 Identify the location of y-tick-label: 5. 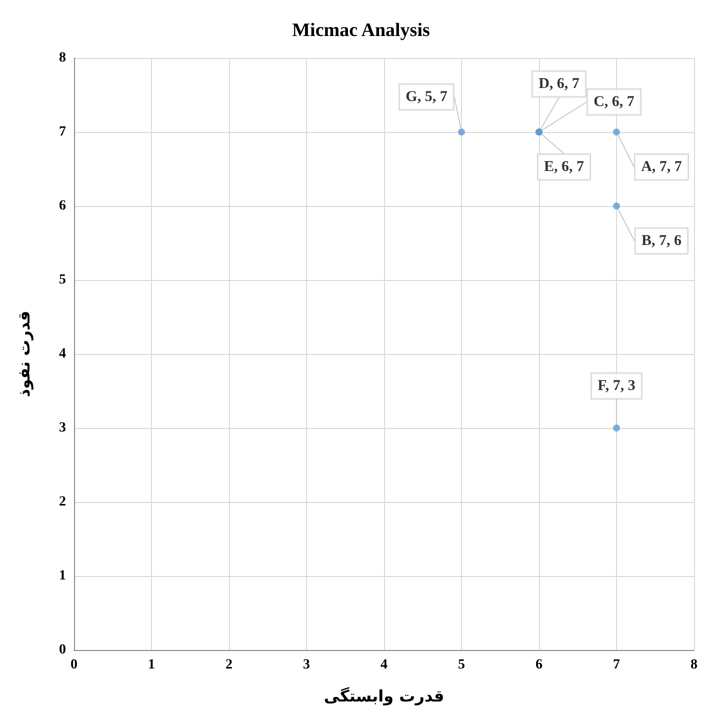
(62, 280).